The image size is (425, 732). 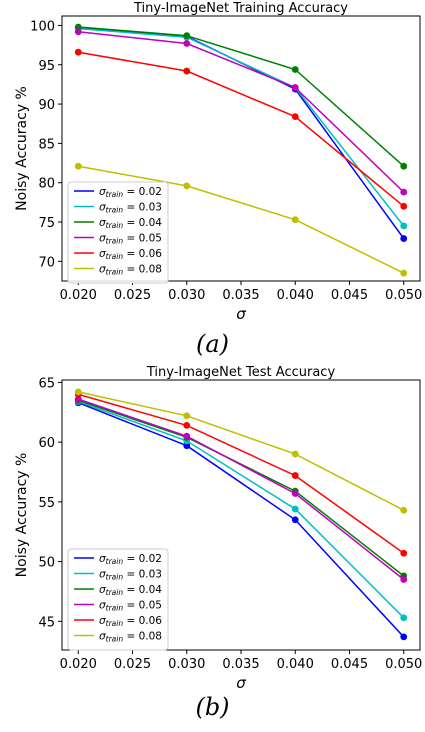 What do you see at coordinates (46, 503) in the screenshot?
I see `y-tick-label: 55` at bounding box center [46, 503].